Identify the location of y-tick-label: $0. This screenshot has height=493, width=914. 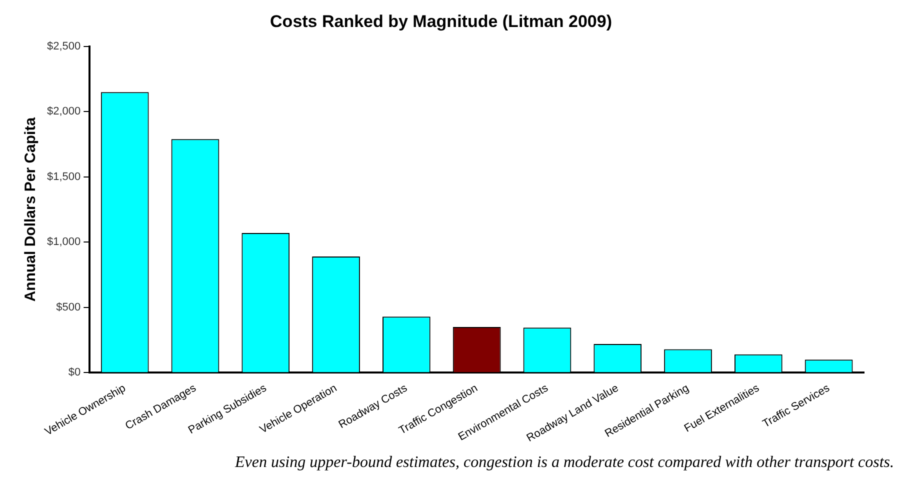
(74, 372).